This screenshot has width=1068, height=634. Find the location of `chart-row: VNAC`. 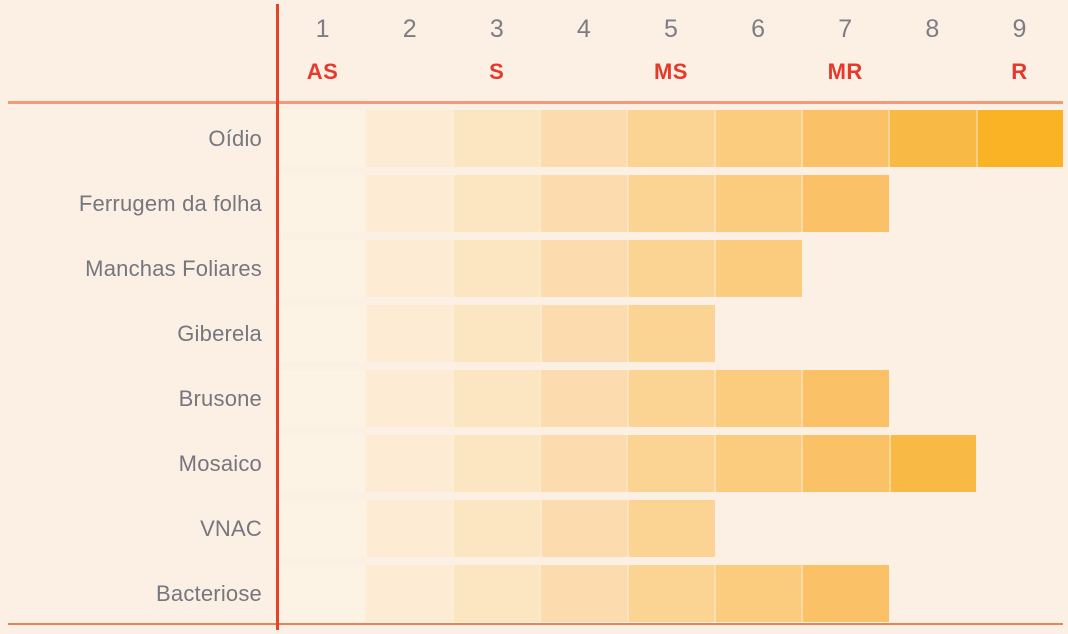

chart-row: VNAC is located at coordinates (531, 528).